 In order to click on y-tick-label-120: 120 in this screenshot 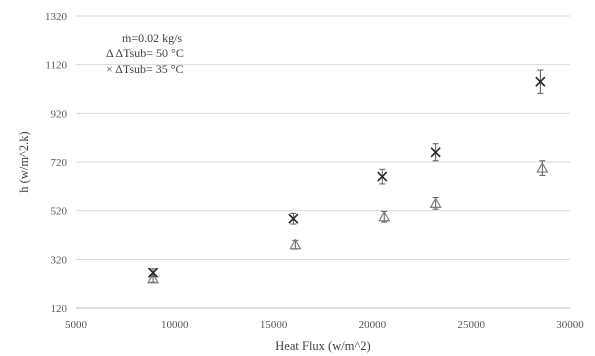, I will do `click(59, 309)`.